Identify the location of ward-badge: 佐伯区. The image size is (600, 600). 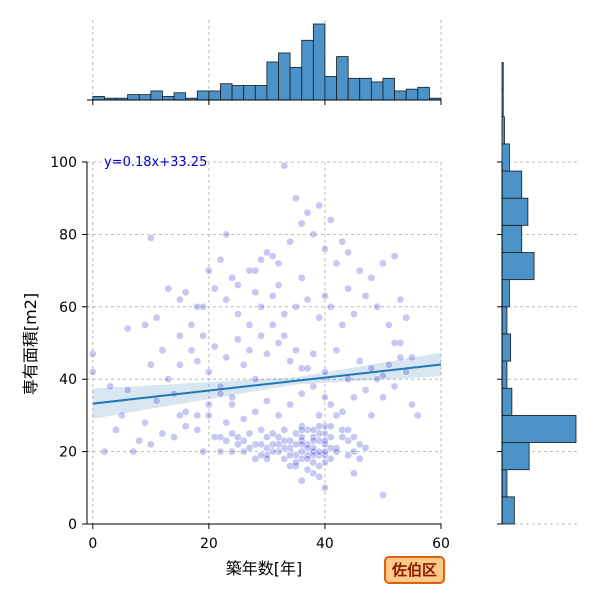
(415, 570).